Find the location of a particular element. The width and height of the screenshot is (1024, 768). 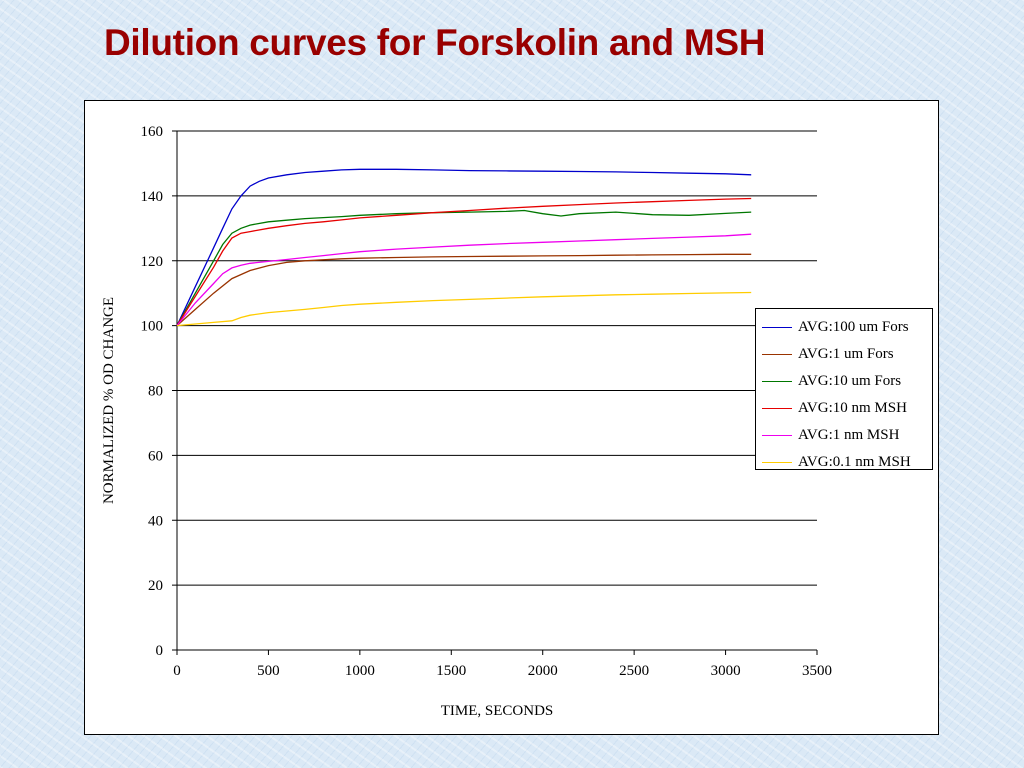

legend-label: AVG:100 um Fors is located at coordinates (853, 327).